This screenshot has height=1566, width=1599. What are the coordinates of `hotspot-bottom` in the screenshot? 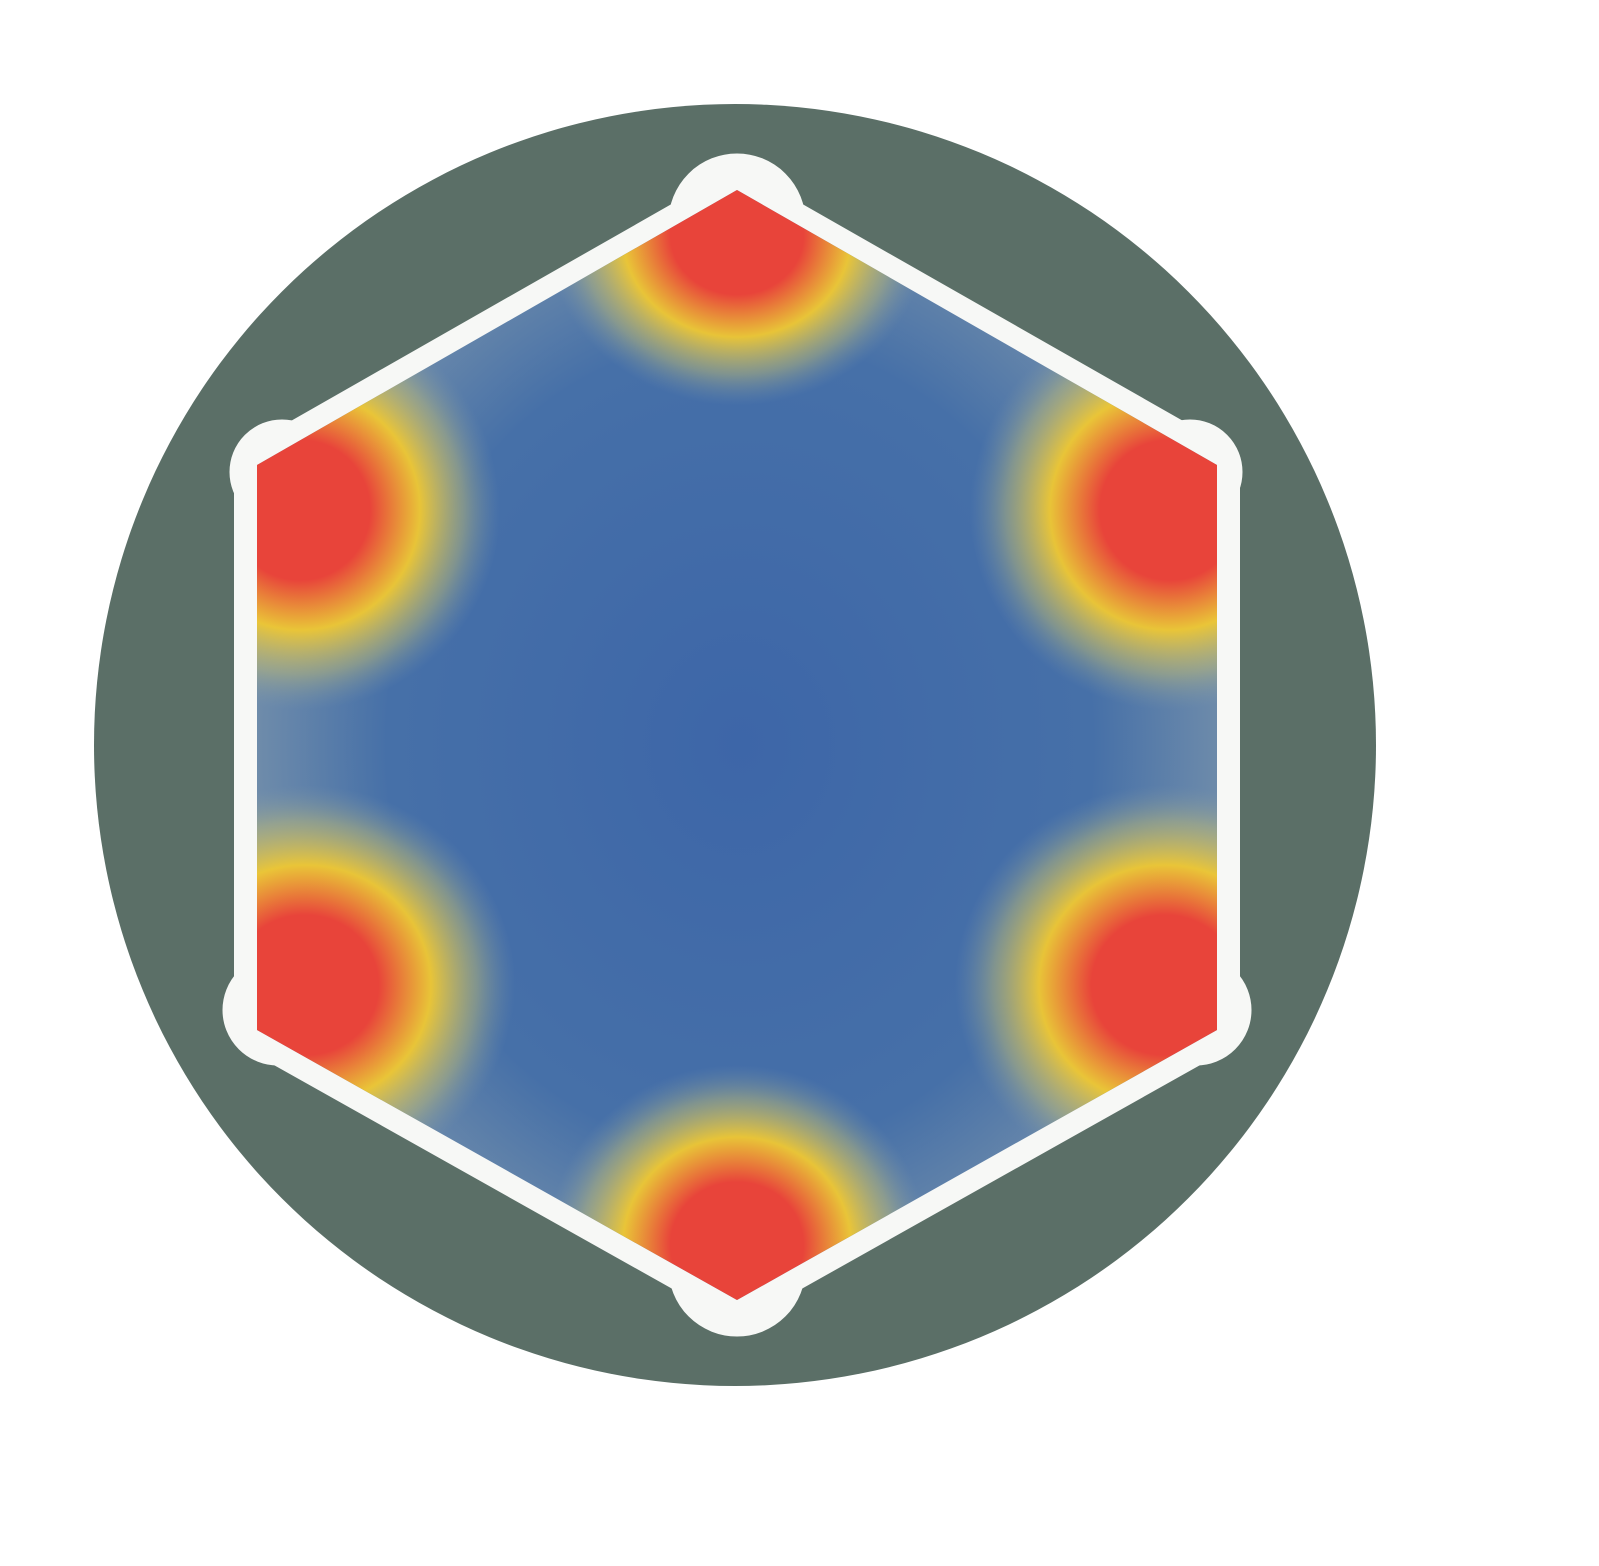 It's located at (737, 1182).